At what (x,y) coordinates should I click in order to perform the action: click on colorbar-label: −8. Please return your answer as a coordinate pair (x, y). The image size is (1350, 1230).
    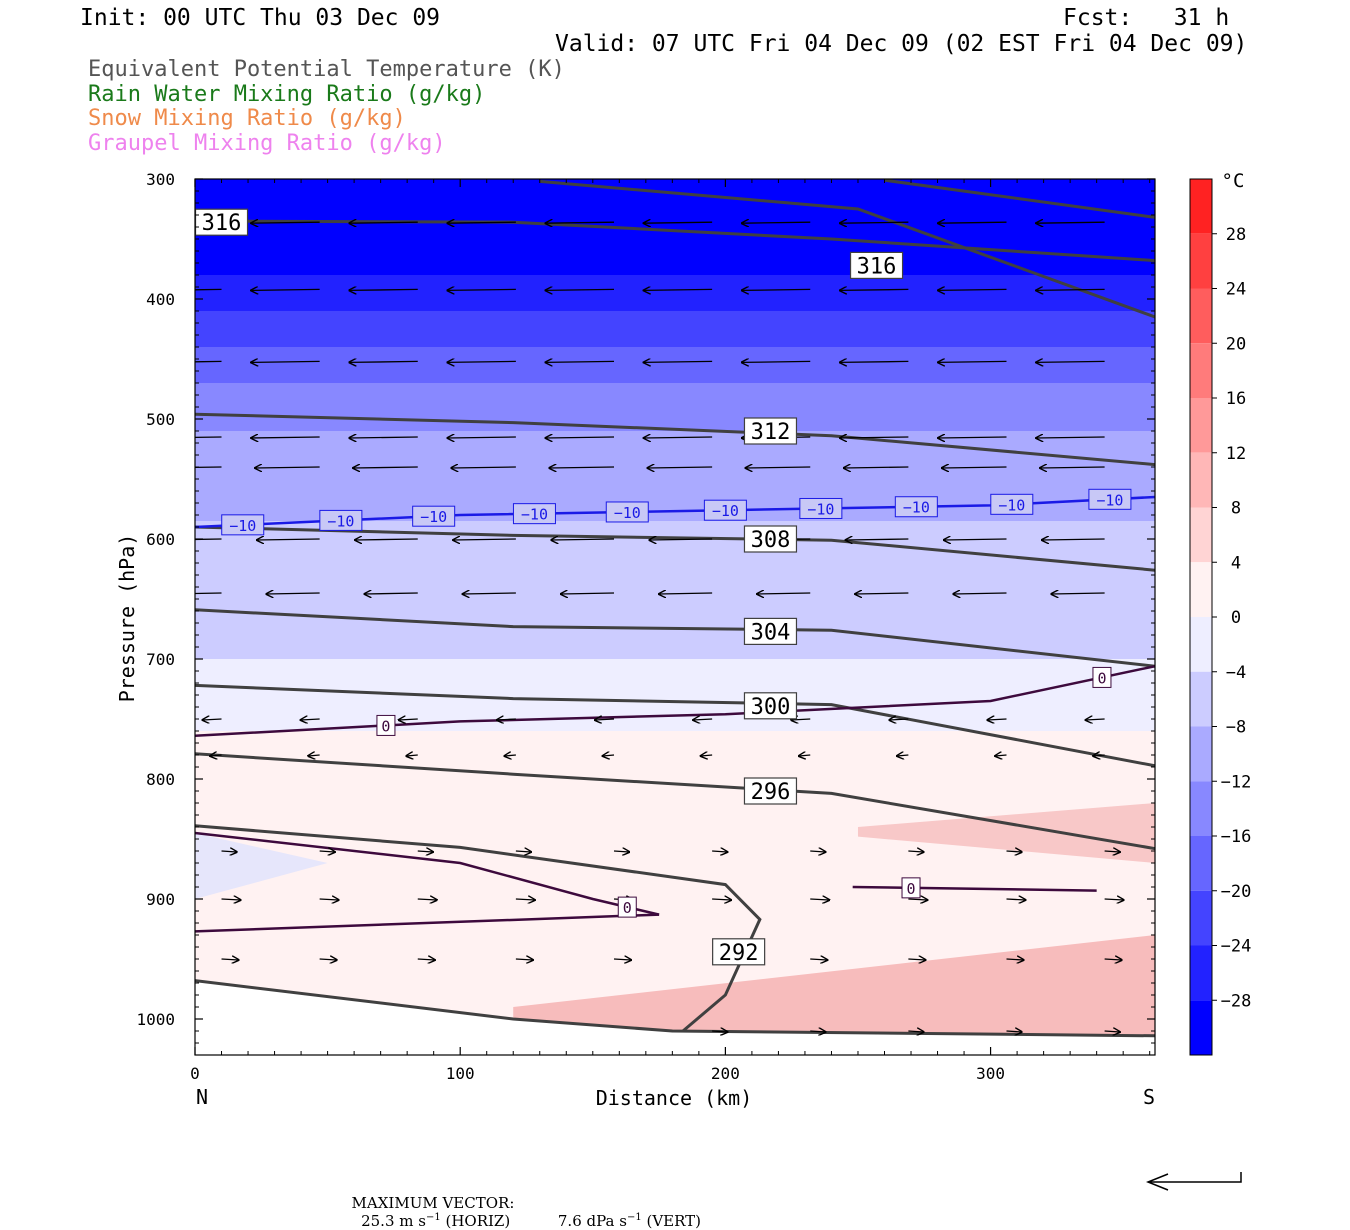
    Looking at the image, I should click on (1236, 728).